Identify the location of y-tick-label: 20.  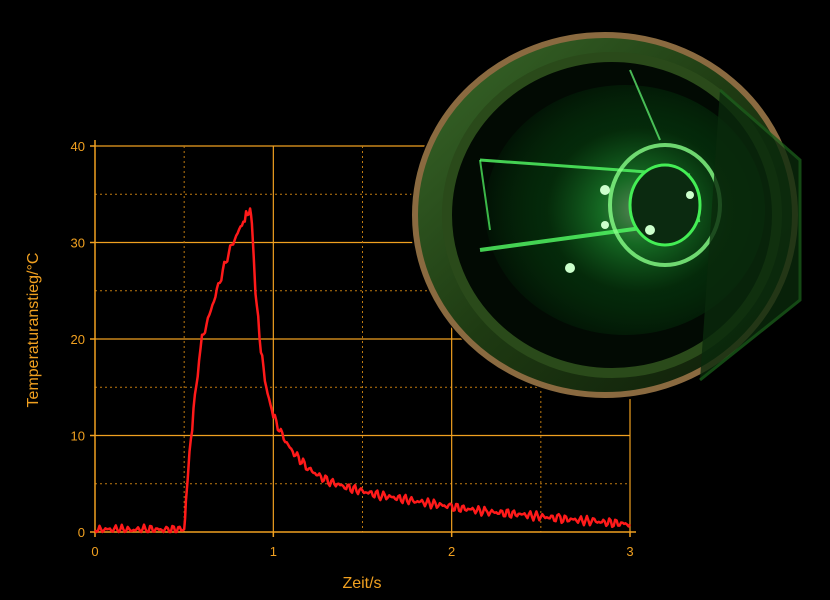
(78, 339).